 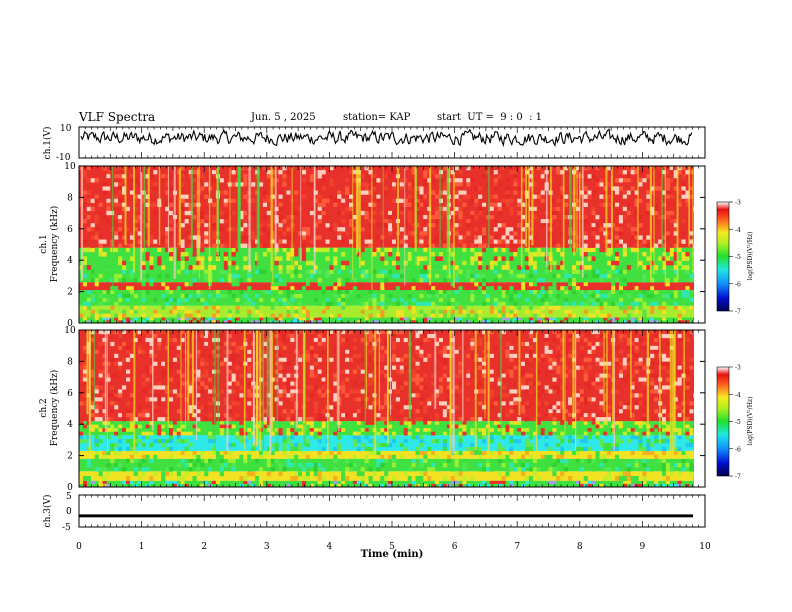 What do you see at coordinates (699, 408) in the screenshot?
I see `ch2-spectrogram-no-data` at bounding box center [699, 408].